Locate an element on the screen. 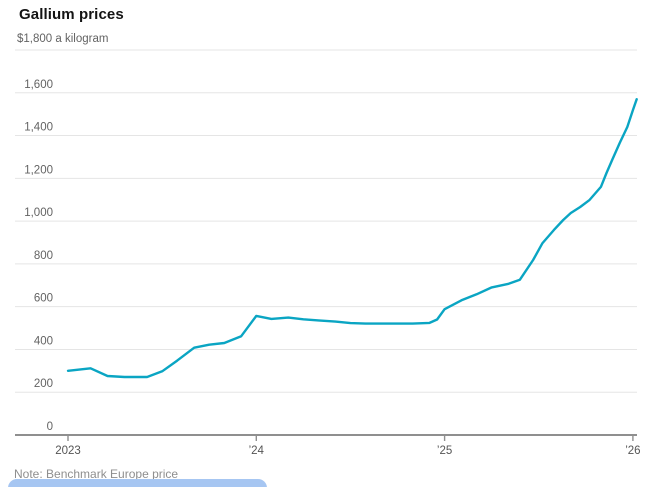 The height and width of the screenshot is (487, 645). y-axis-label: 1,000 is located at coordinates (38, 213).